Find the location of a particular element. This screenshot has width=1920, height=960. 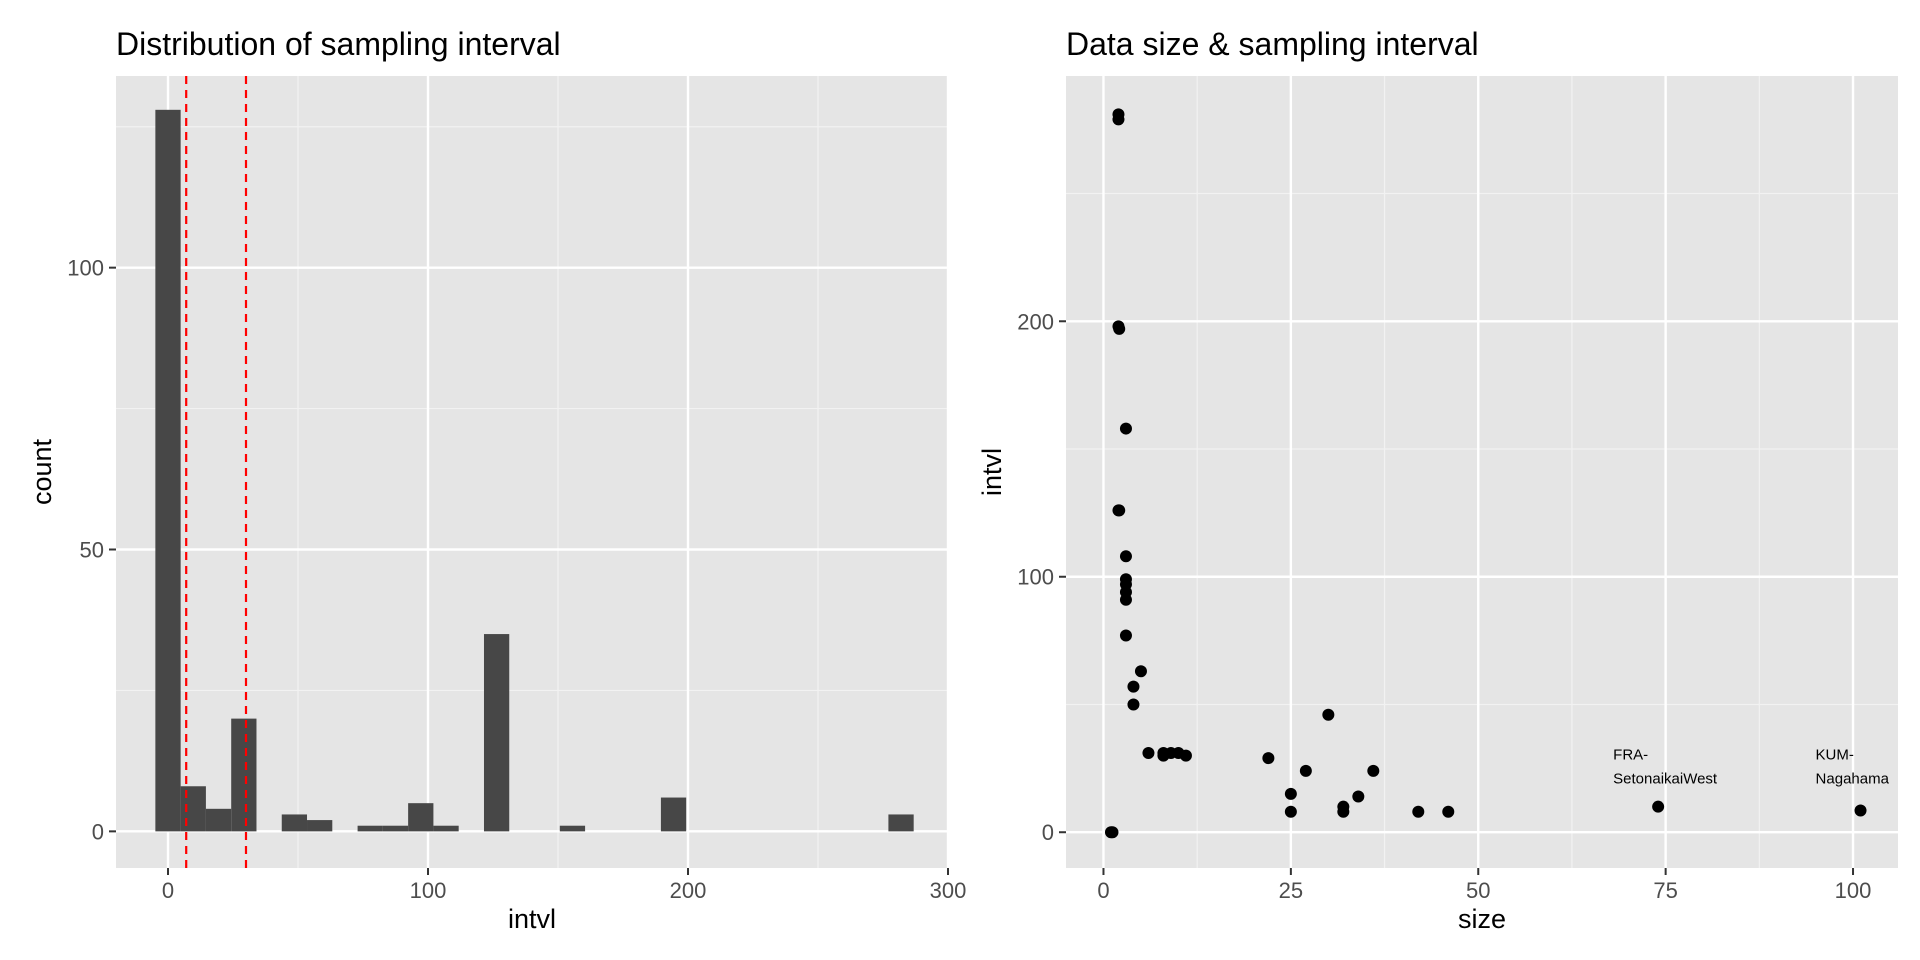

scatter-x-tick-label: 25 is located at coordinates (1291, 890).